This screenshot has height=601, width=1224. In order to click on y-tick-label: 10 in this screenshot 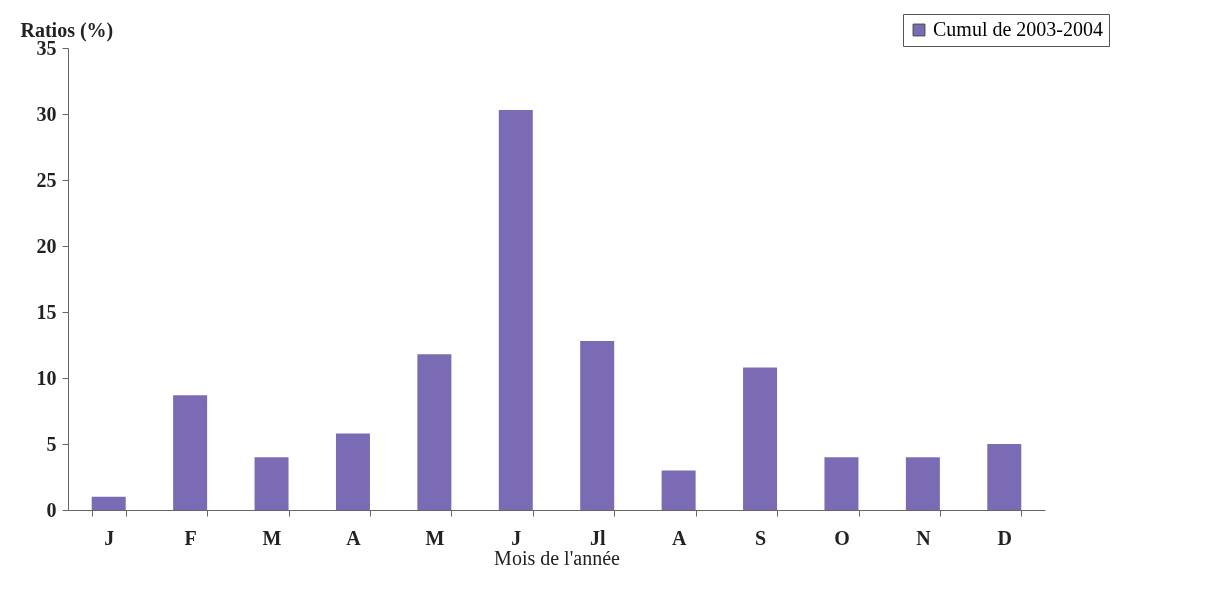, I will do `click(46, 377)`.